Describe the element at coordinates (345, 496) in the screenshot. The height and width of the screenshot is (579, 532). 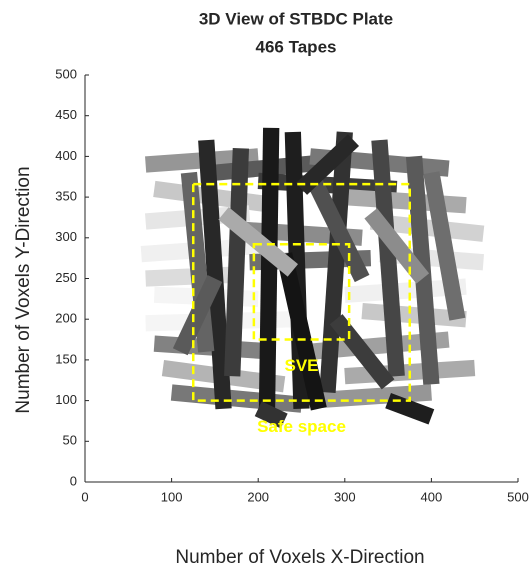
I see `x-tick-label: 300` at that location.